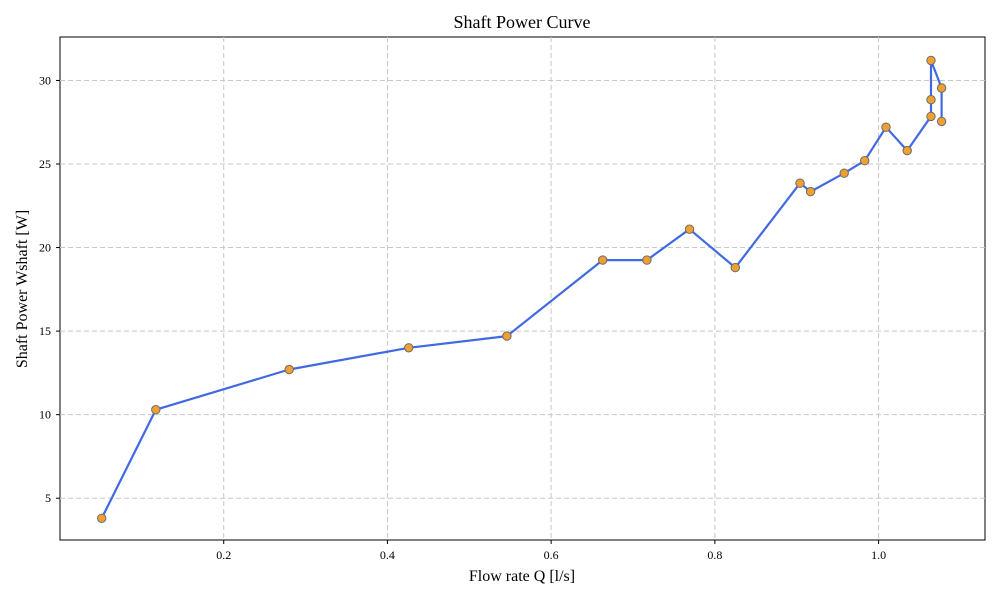 The width and height of the screenshot is (1000, 600). I want to click on x-axis-ticks: 0.2 0.4 0.6 0.8 1.0, so click(551, 551).